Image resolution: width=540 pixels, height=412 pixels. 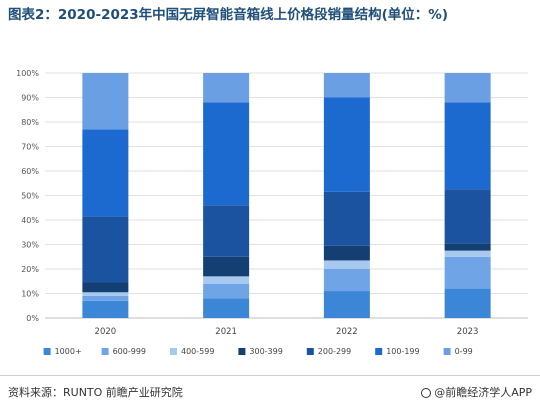 I want to click on x-tick-label: 2020, so click(x=106, y=332).